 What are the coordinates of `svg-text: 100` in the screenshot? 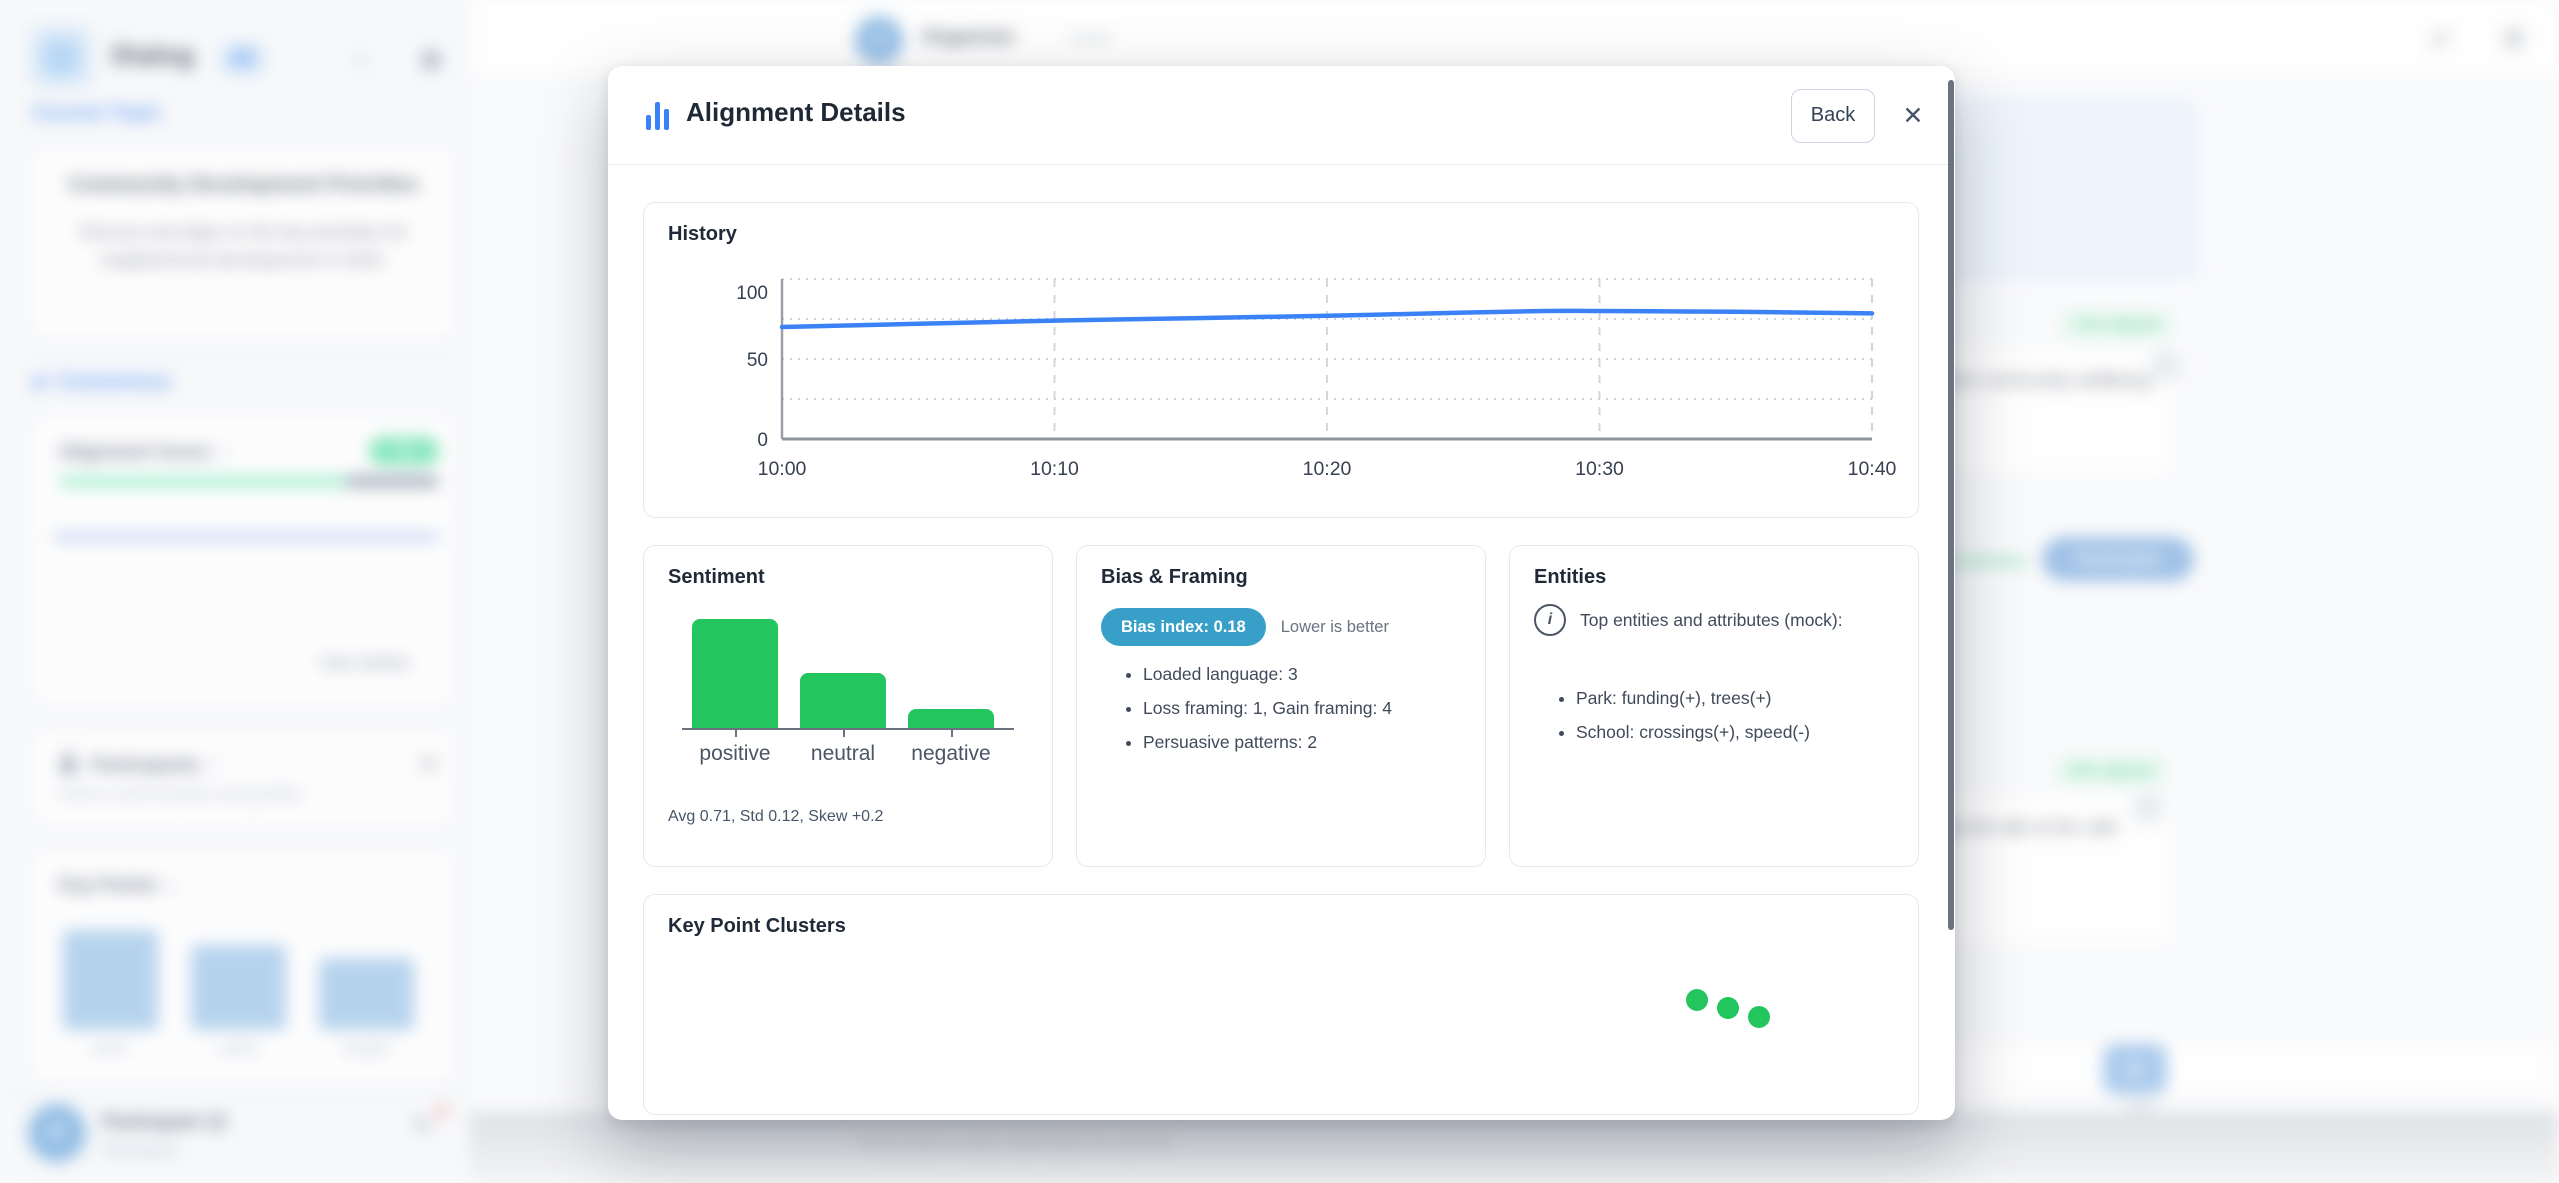 It's located at (752, 293).